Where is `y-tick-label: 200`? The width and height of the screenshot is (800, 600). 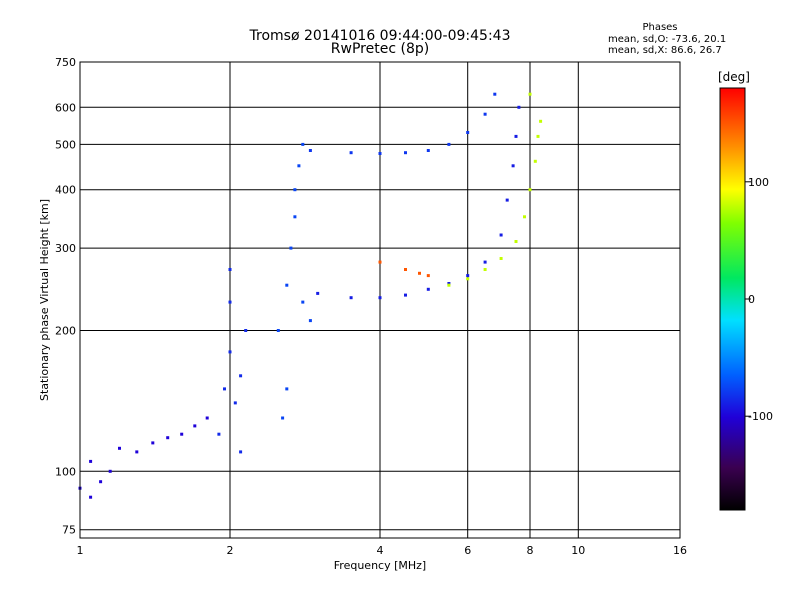 y-tick-label: 200 is located at coordinates (65, 331).